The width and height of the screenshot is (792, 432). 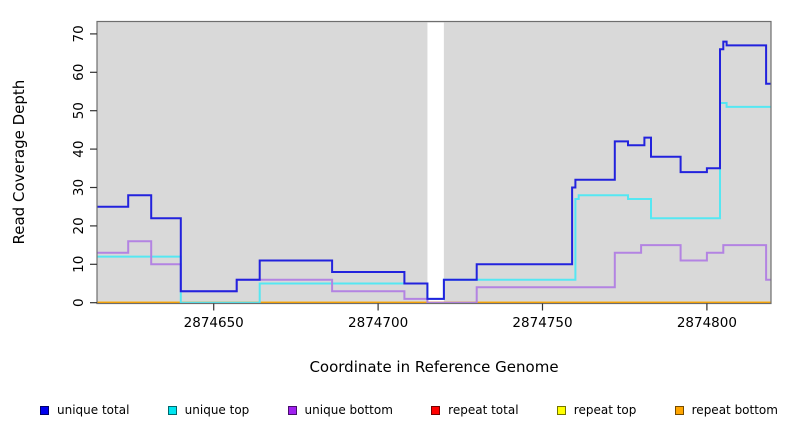 What do you see at coordinates (79, 110) in the screenshot?
I see `y-tick-label: 50` at bounding box center [79, 110].